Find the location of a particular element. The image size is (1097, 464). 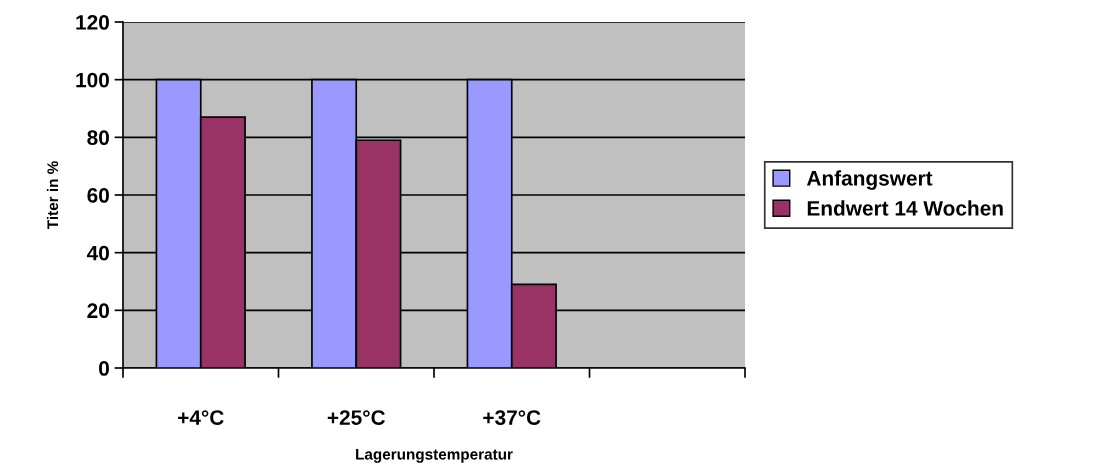

x-tick-label: +37°C is located at coordinates (512, 417).